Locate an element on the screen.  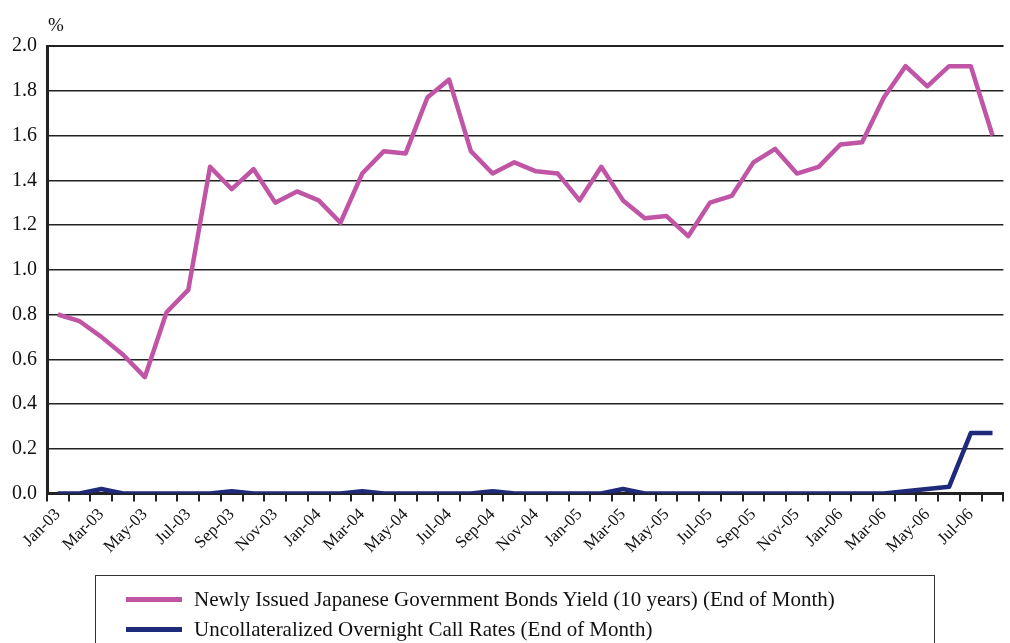
y-tick-label: 2.0 is located at coordinates (24, 44).